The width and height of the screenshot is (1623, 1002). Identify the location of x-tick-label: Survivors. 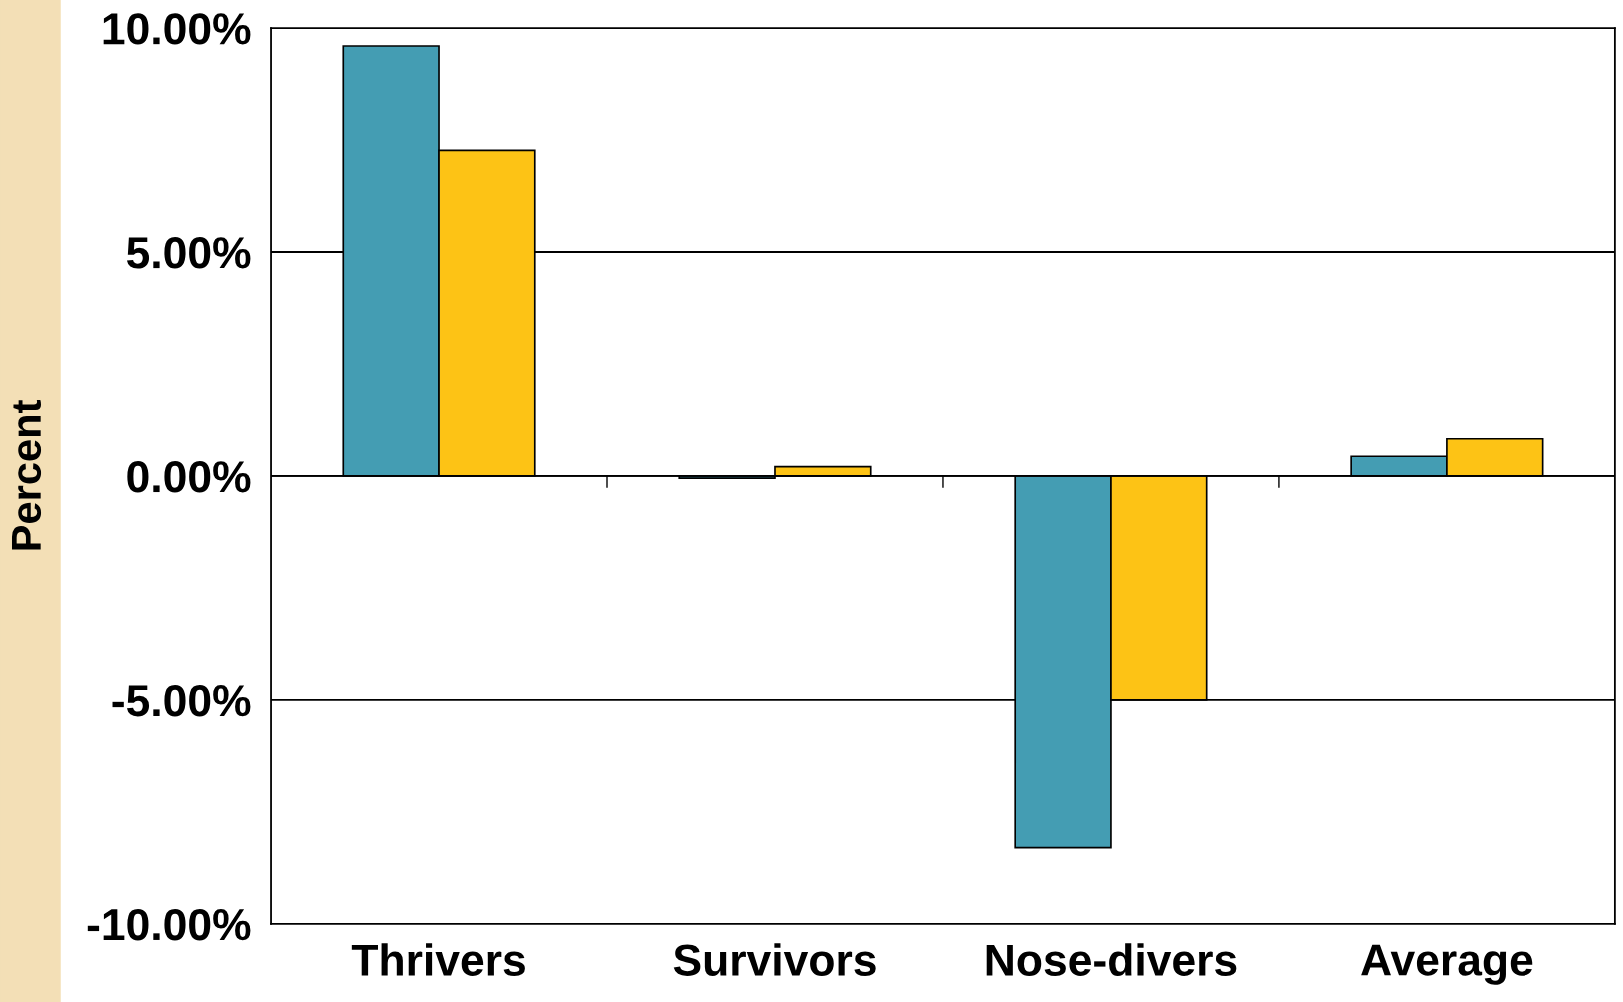
(774, 959).